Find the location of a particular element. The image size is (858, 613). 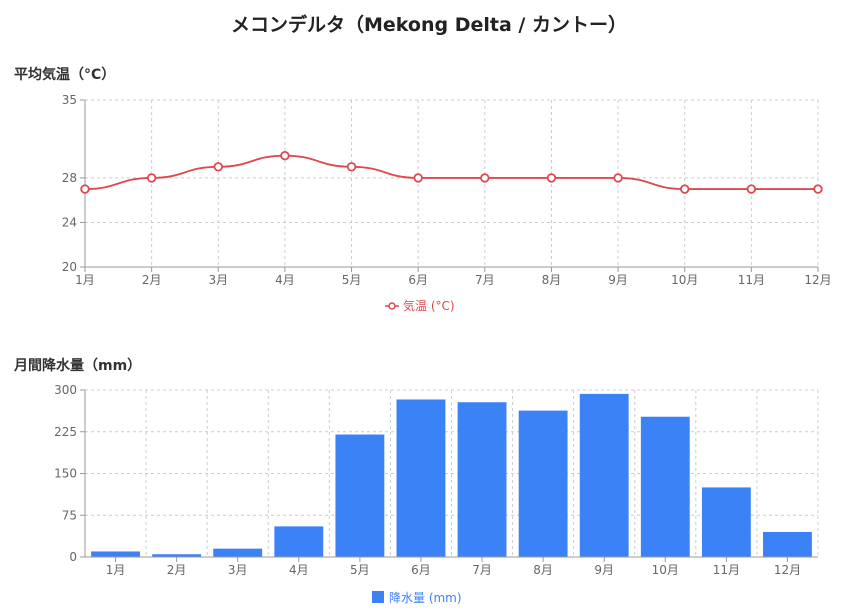

rainfall-section-title: 月間降水量（mm） is located at coordinates (78, 366).